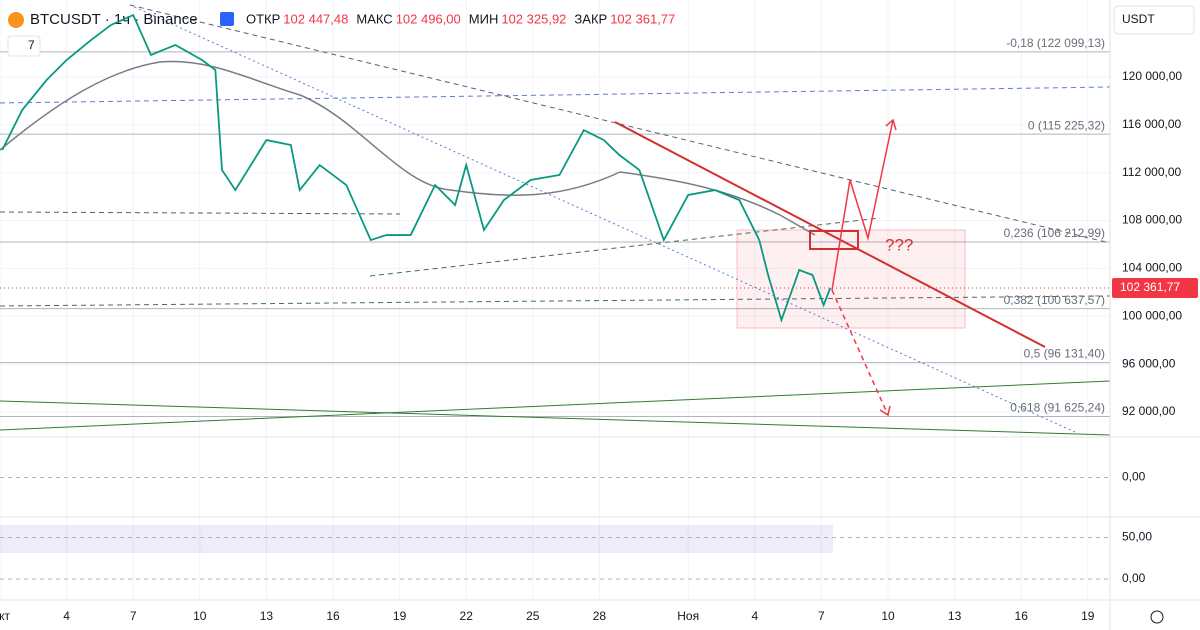  Describe the element at coordinates (416, 539) in the screenshot. I see `rsi-band` at that location.